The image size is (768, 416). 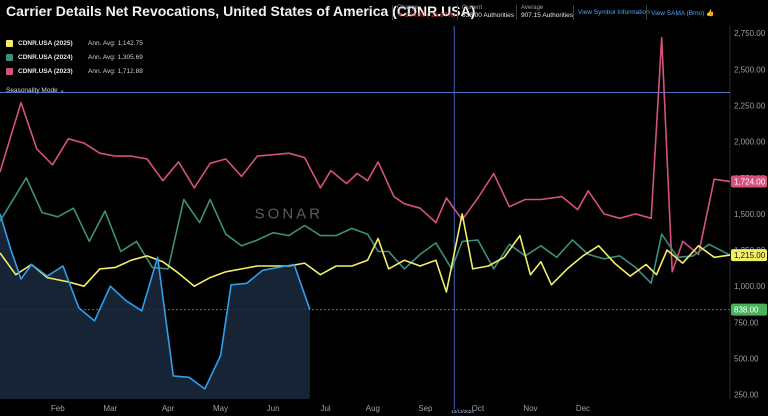 What do you see at coordinates (683, 13) in the screenshot?
I see `view-sama-link: View SAMA (Bmo) 👍` at bounding box center [683, 13].